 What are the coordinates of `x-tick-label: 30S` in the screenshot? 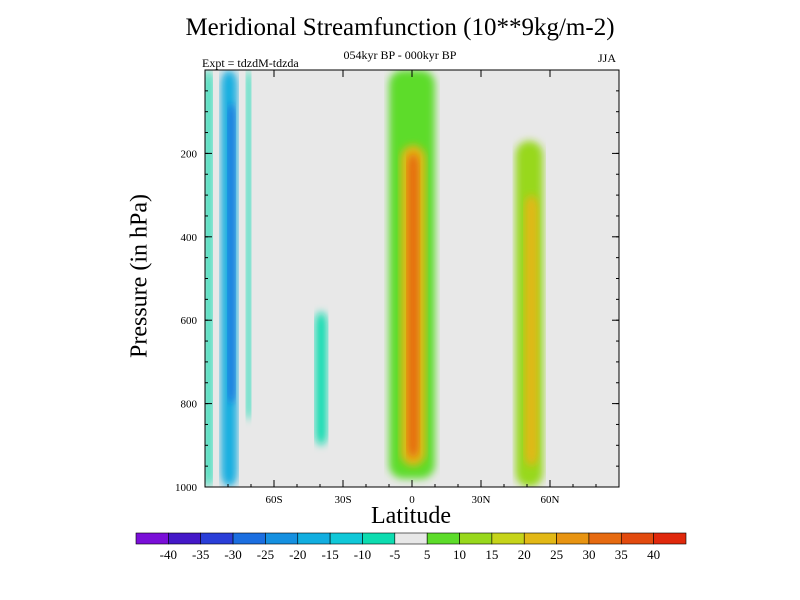 It's located at (342, 500).